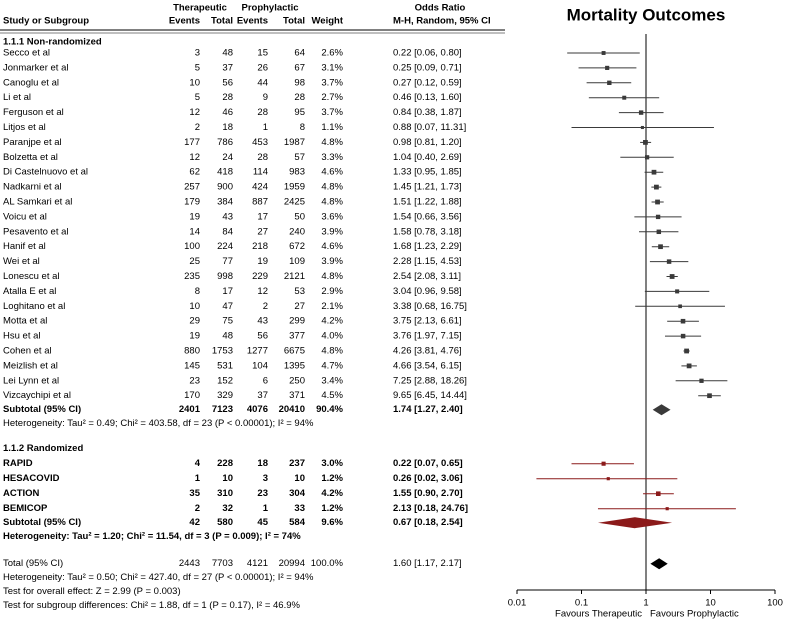 The image size is (800, 625). I want to click on row-value: 2121, so click(294, 276).